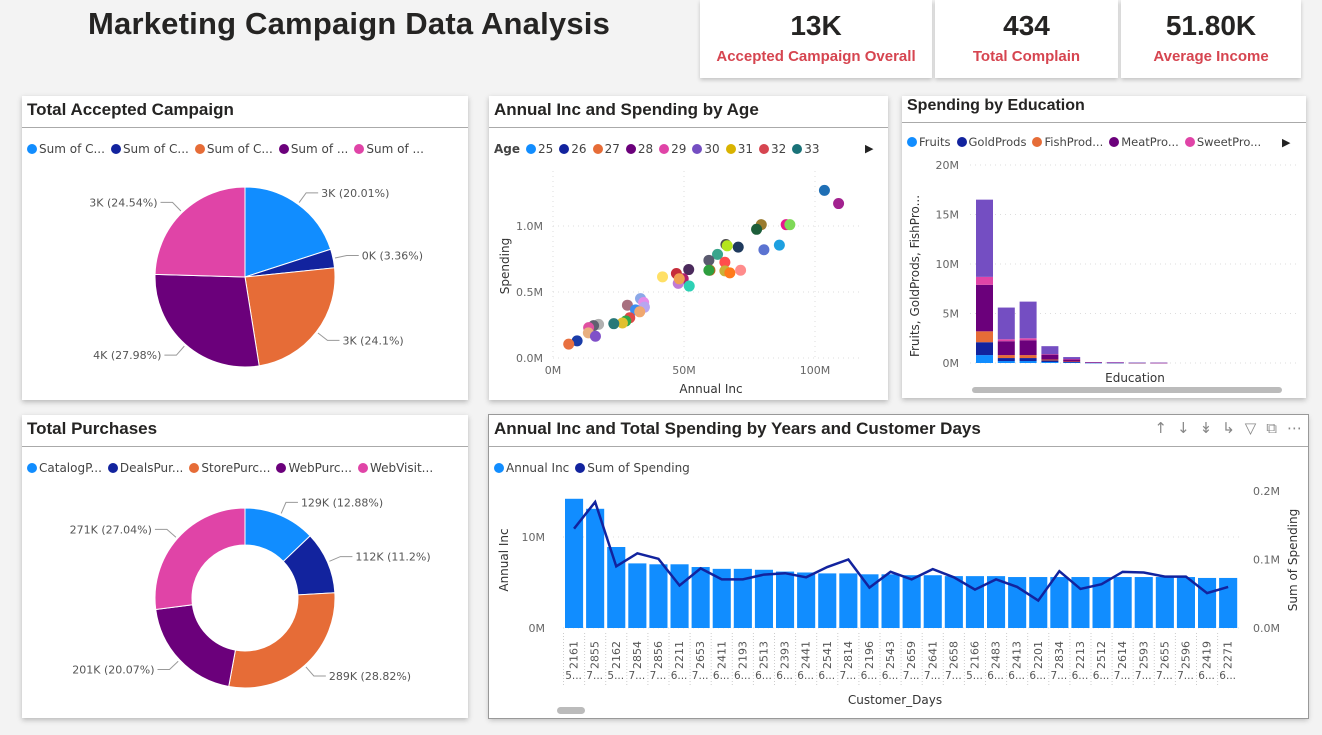 This screenshot has width=1322, height=735. I want to click on x-tick-label: 2653, so click(700, 655).